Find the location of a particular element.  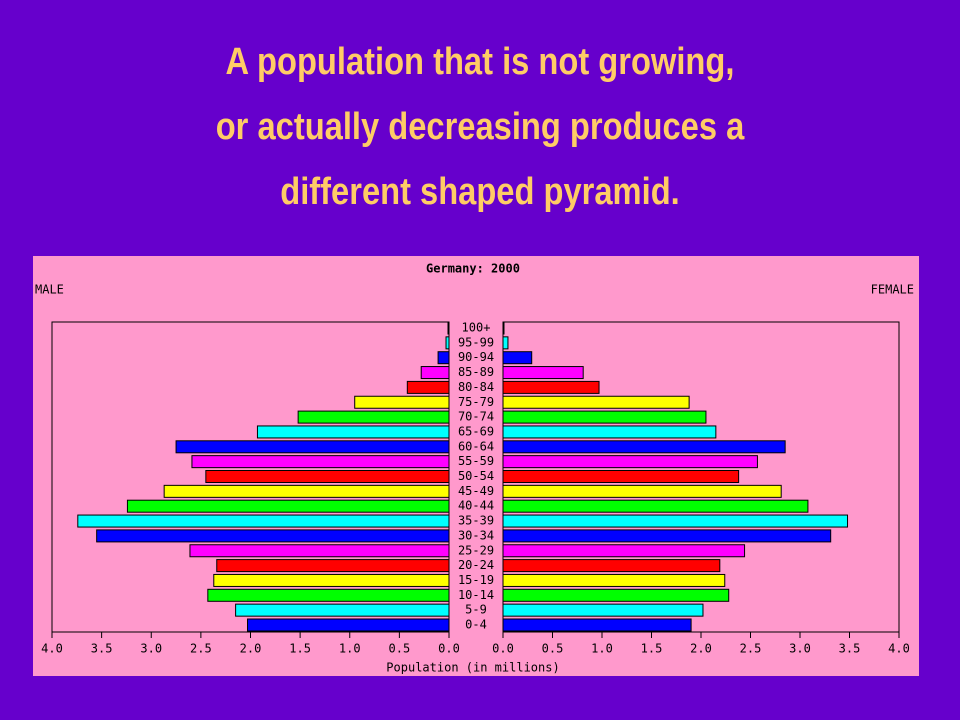

age-label: 90-94 is located at coordinates (476, 357).